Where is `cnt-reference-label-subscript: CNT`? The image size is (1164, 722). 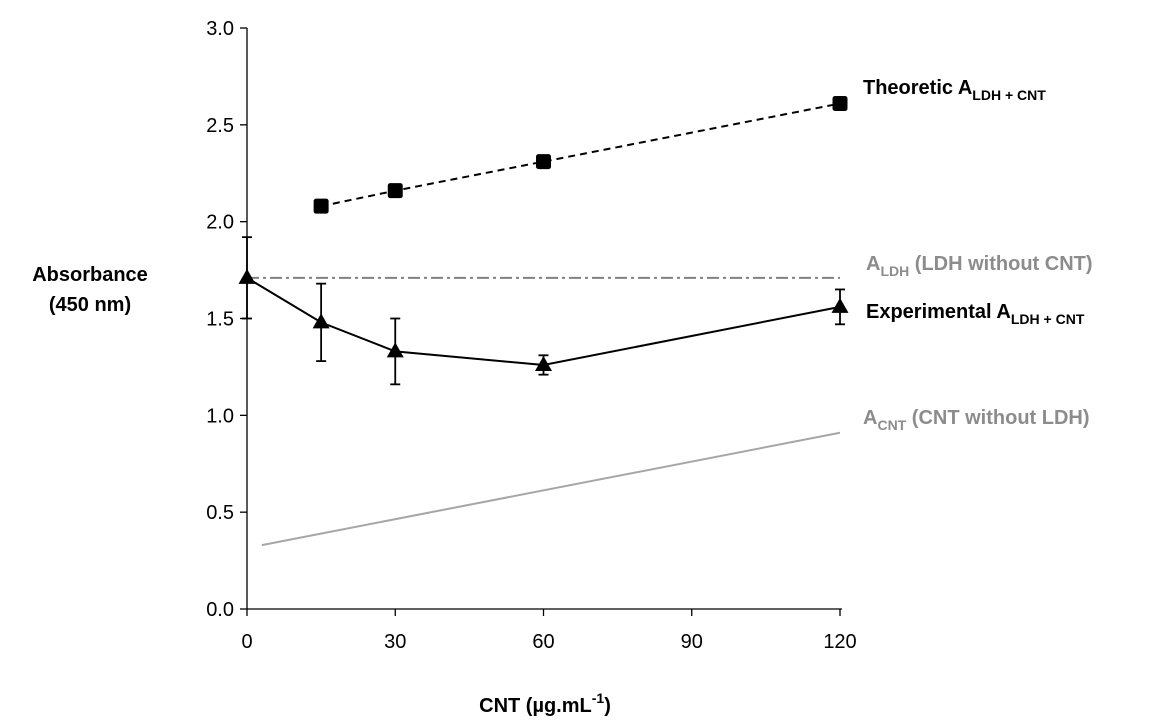
cnt-reference-label-subscript: CNT is located at coordinates (891, 425).